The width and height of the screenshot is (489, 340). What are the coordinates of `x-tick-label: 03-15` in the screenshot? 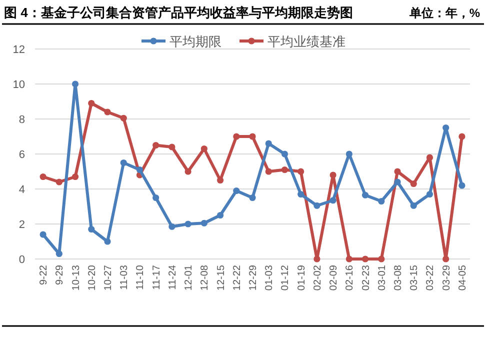 It's located at (414, 277).